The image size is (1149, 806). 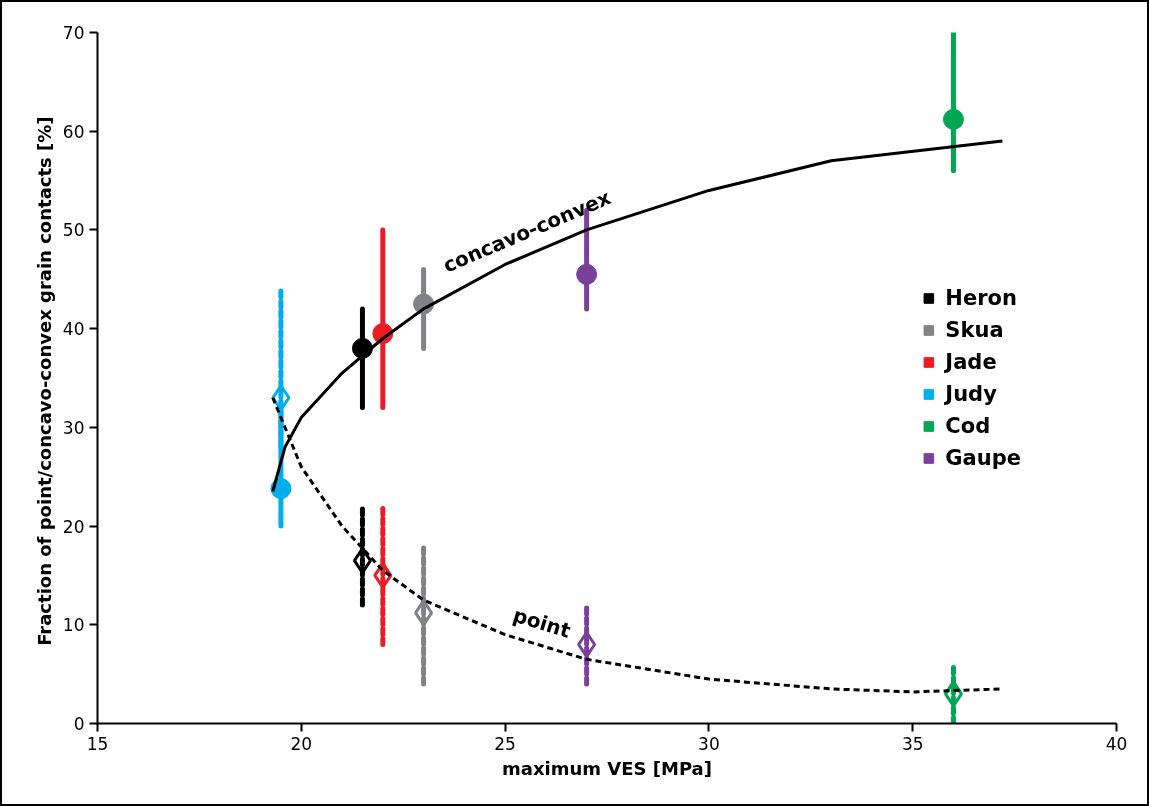 I want to click on annotation: point, so click(x=542, y=622).